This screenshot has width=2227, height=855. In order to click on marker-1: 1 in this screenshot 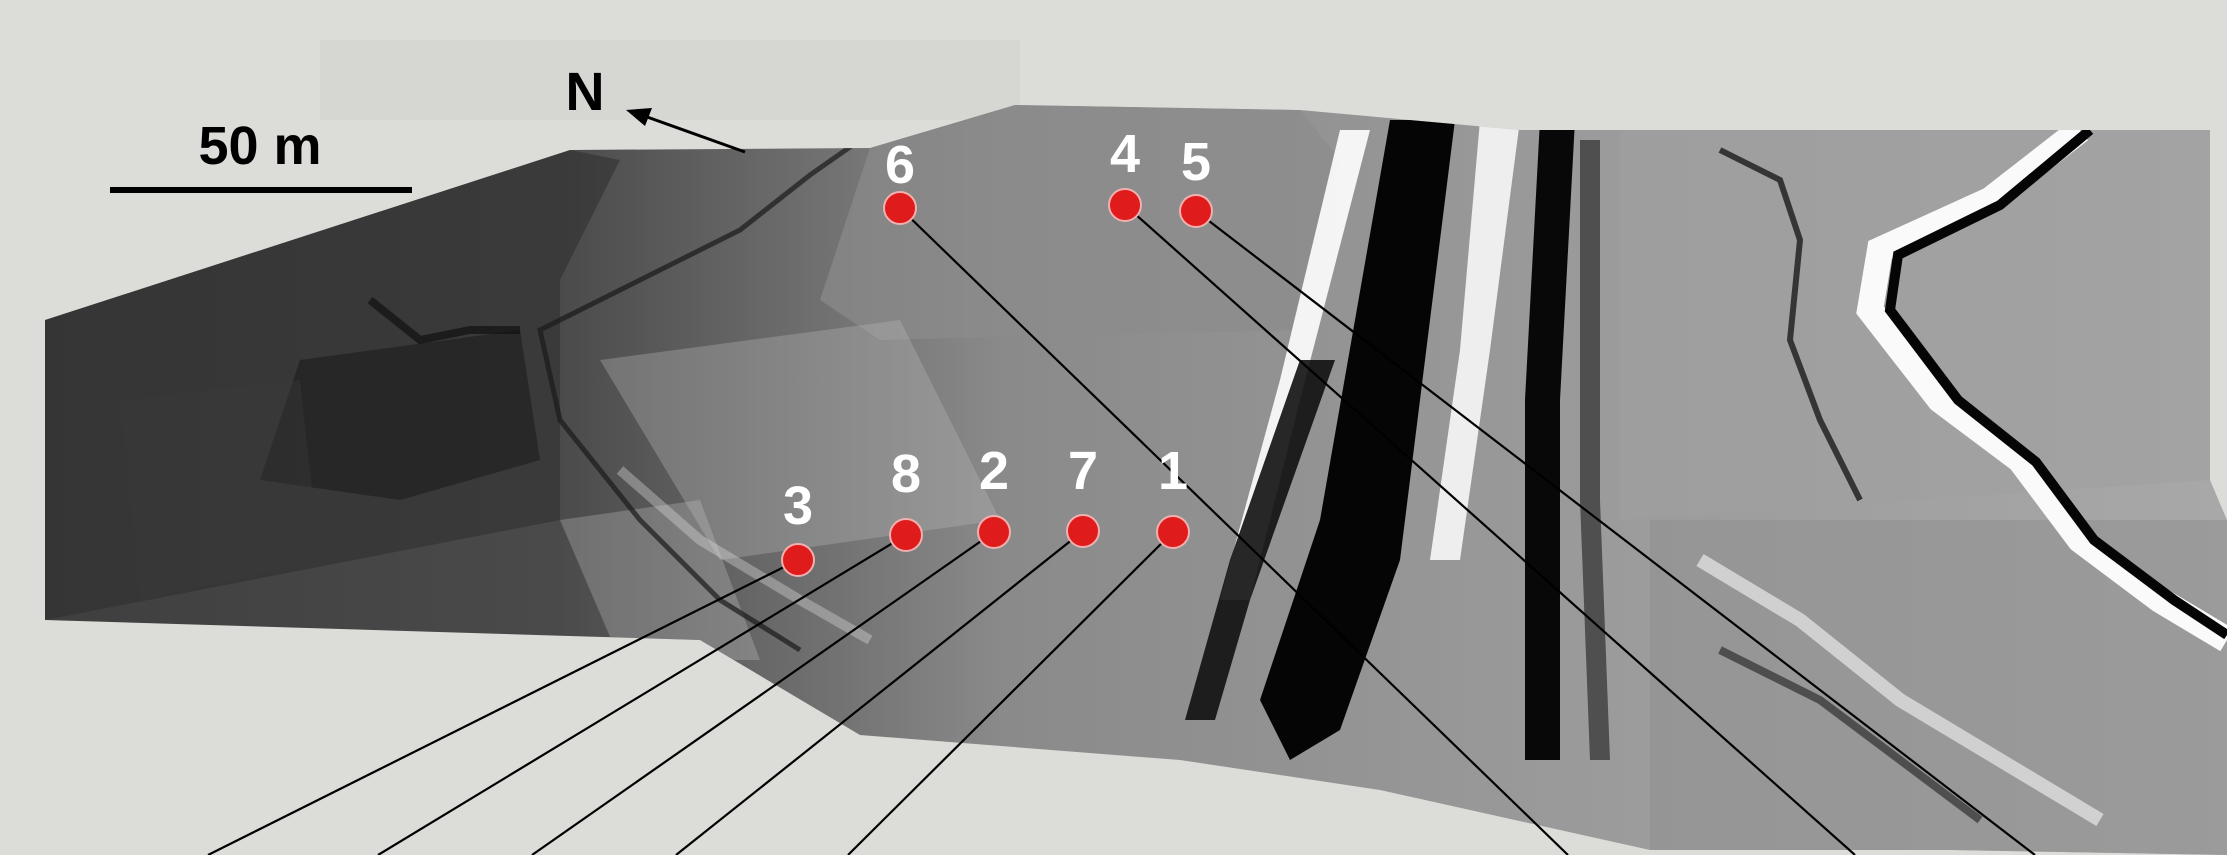, I will do `click(1173, 495)`.